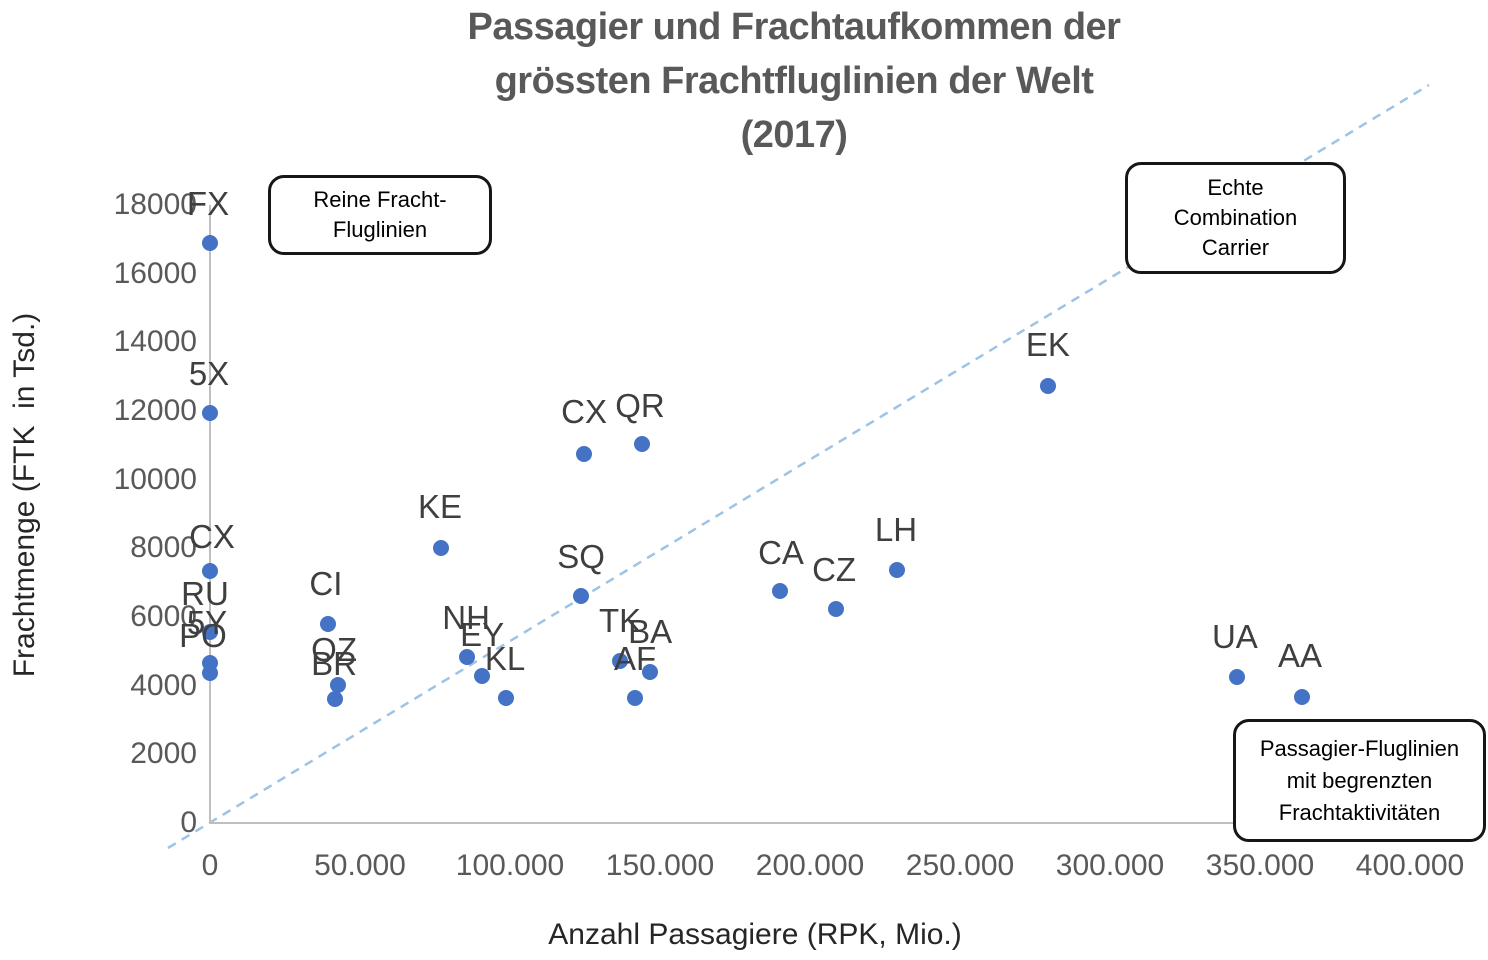 The height and width of the screenshot is (960, 1488). What do you see at coordinates (510, 865) in the screenshot?
I see `x-tick-label: 100.000` at bounding box center [510, 865].